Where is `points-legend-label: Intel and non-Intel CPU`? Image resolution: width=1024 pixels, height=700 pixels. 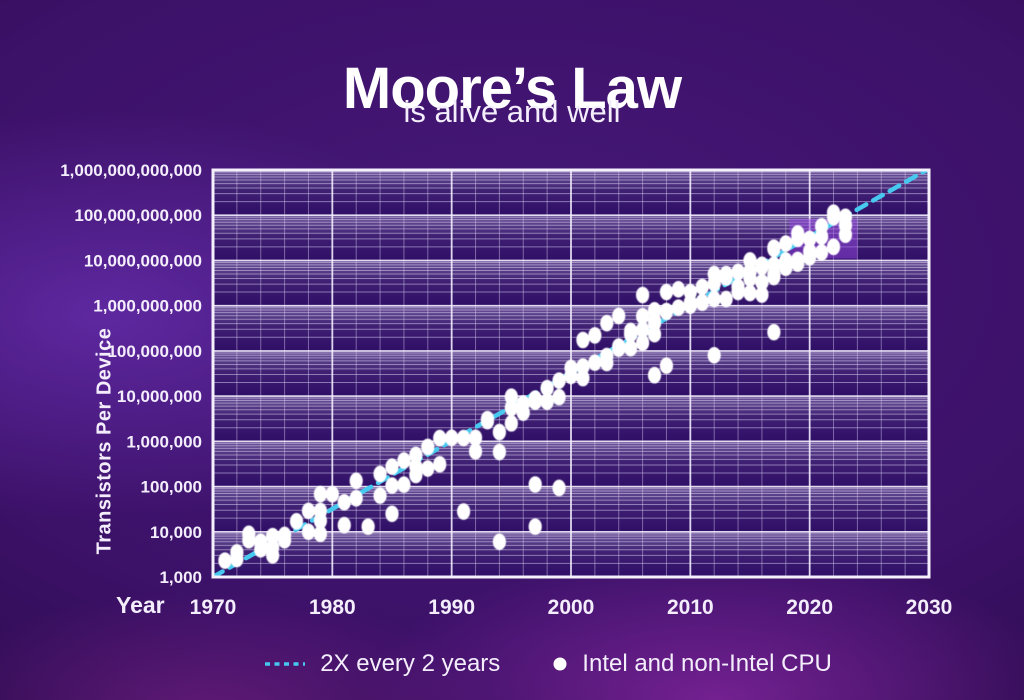 points-legend-label: Intel and non-Intel CPU is located at coordinates (707, 663).